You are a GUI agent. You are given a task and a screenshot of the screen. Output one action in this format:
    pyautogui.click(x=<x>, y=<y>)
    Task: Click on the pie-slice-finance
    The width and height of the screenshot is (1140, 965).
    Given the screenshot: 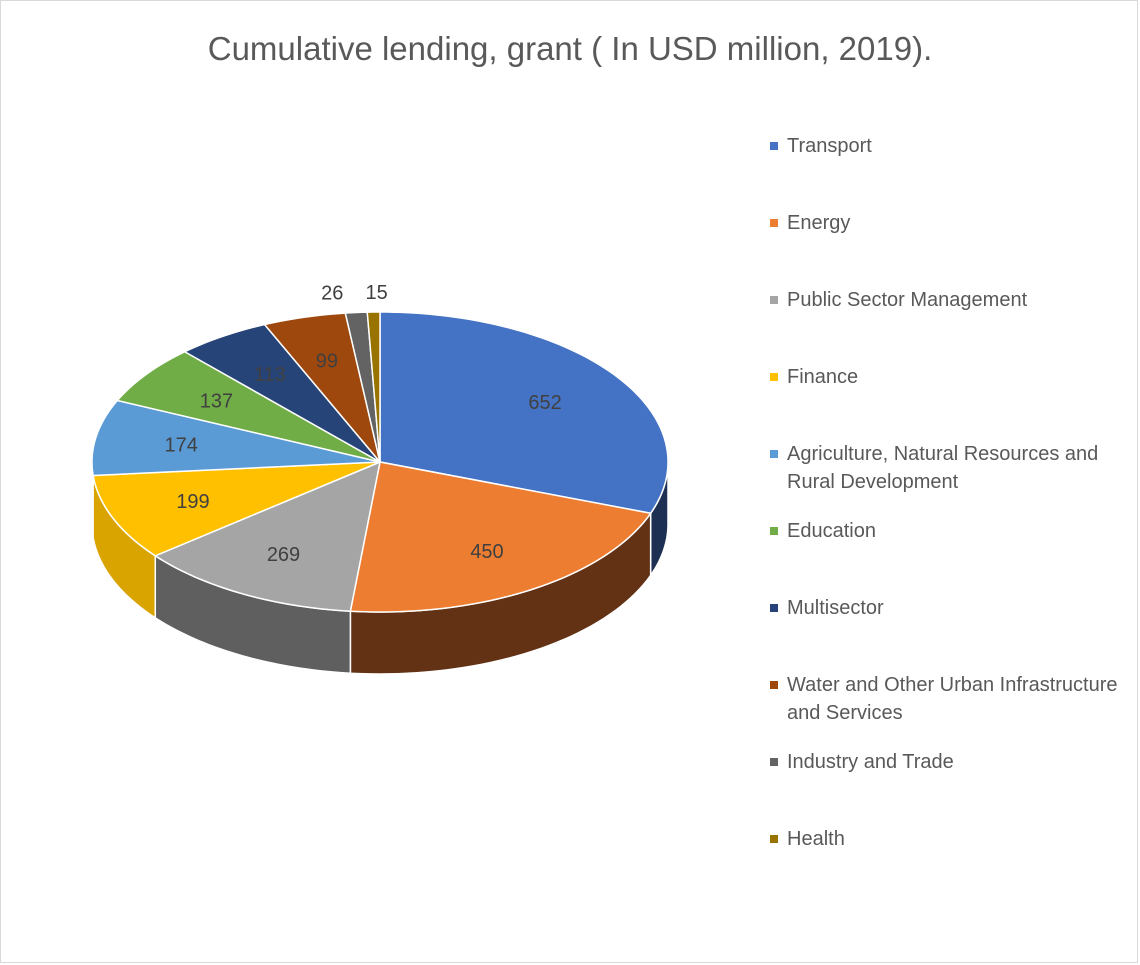 What is the action you would take?
    pyautogui.click(x=236, y=509)
    